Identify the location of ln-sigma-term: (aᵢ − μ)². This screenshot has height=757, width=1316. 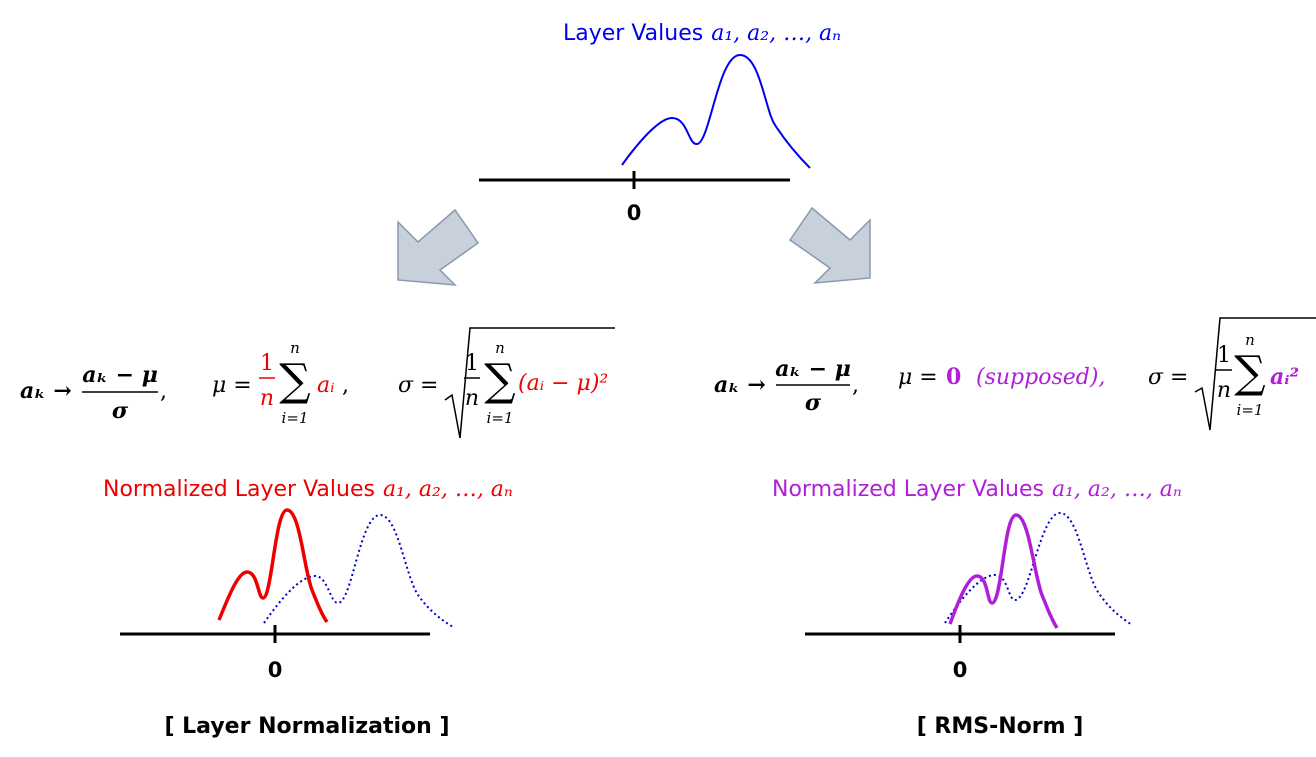
(563, 383).